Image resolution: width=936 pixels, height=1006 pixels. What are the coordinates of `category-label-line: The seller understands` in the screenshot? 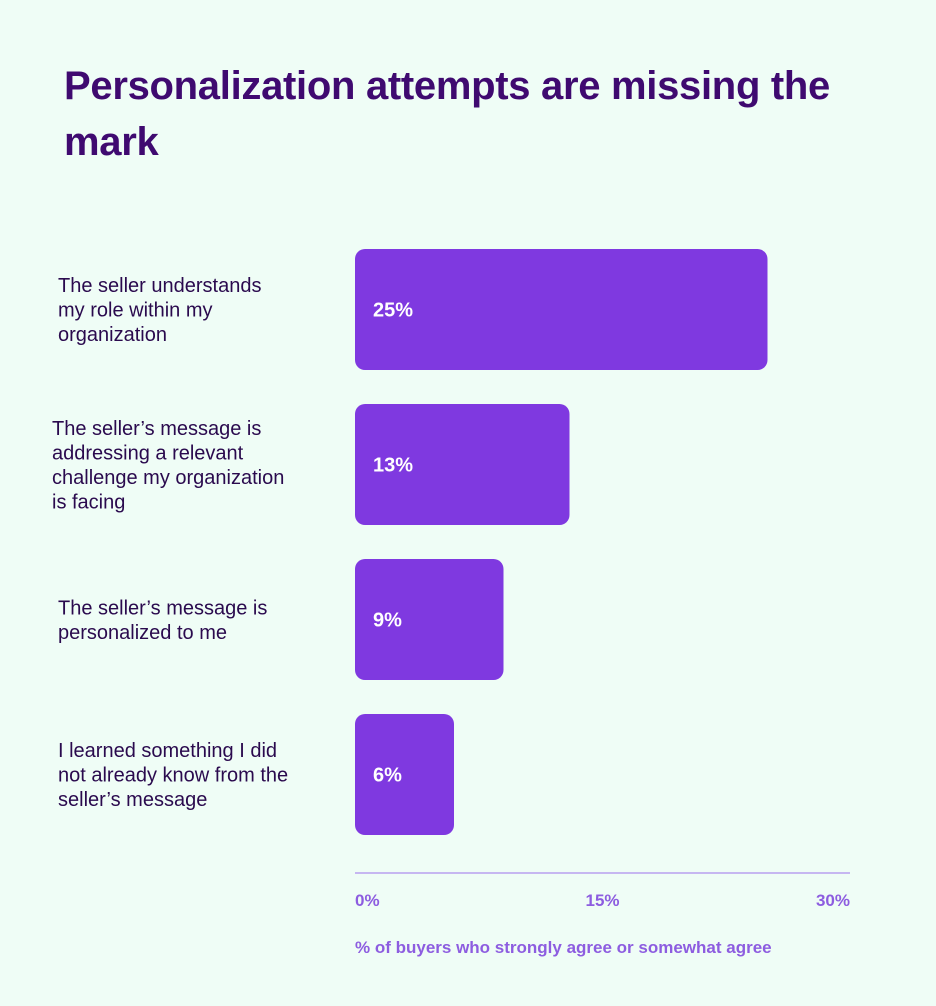 It's located at (159, 286).